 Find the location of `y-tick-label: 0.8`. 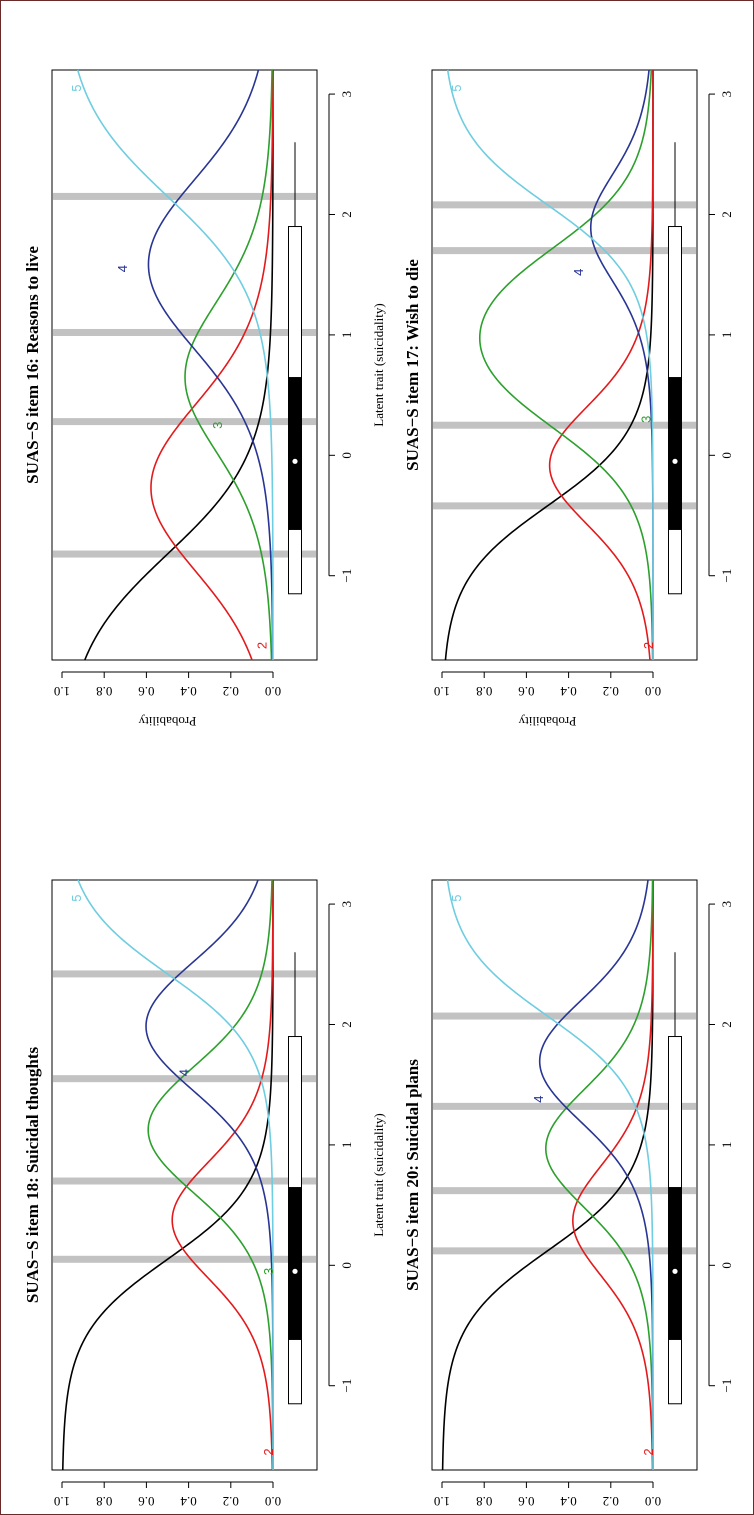

y-tick-label: 0.8 is located at coordinates (104, 1501).